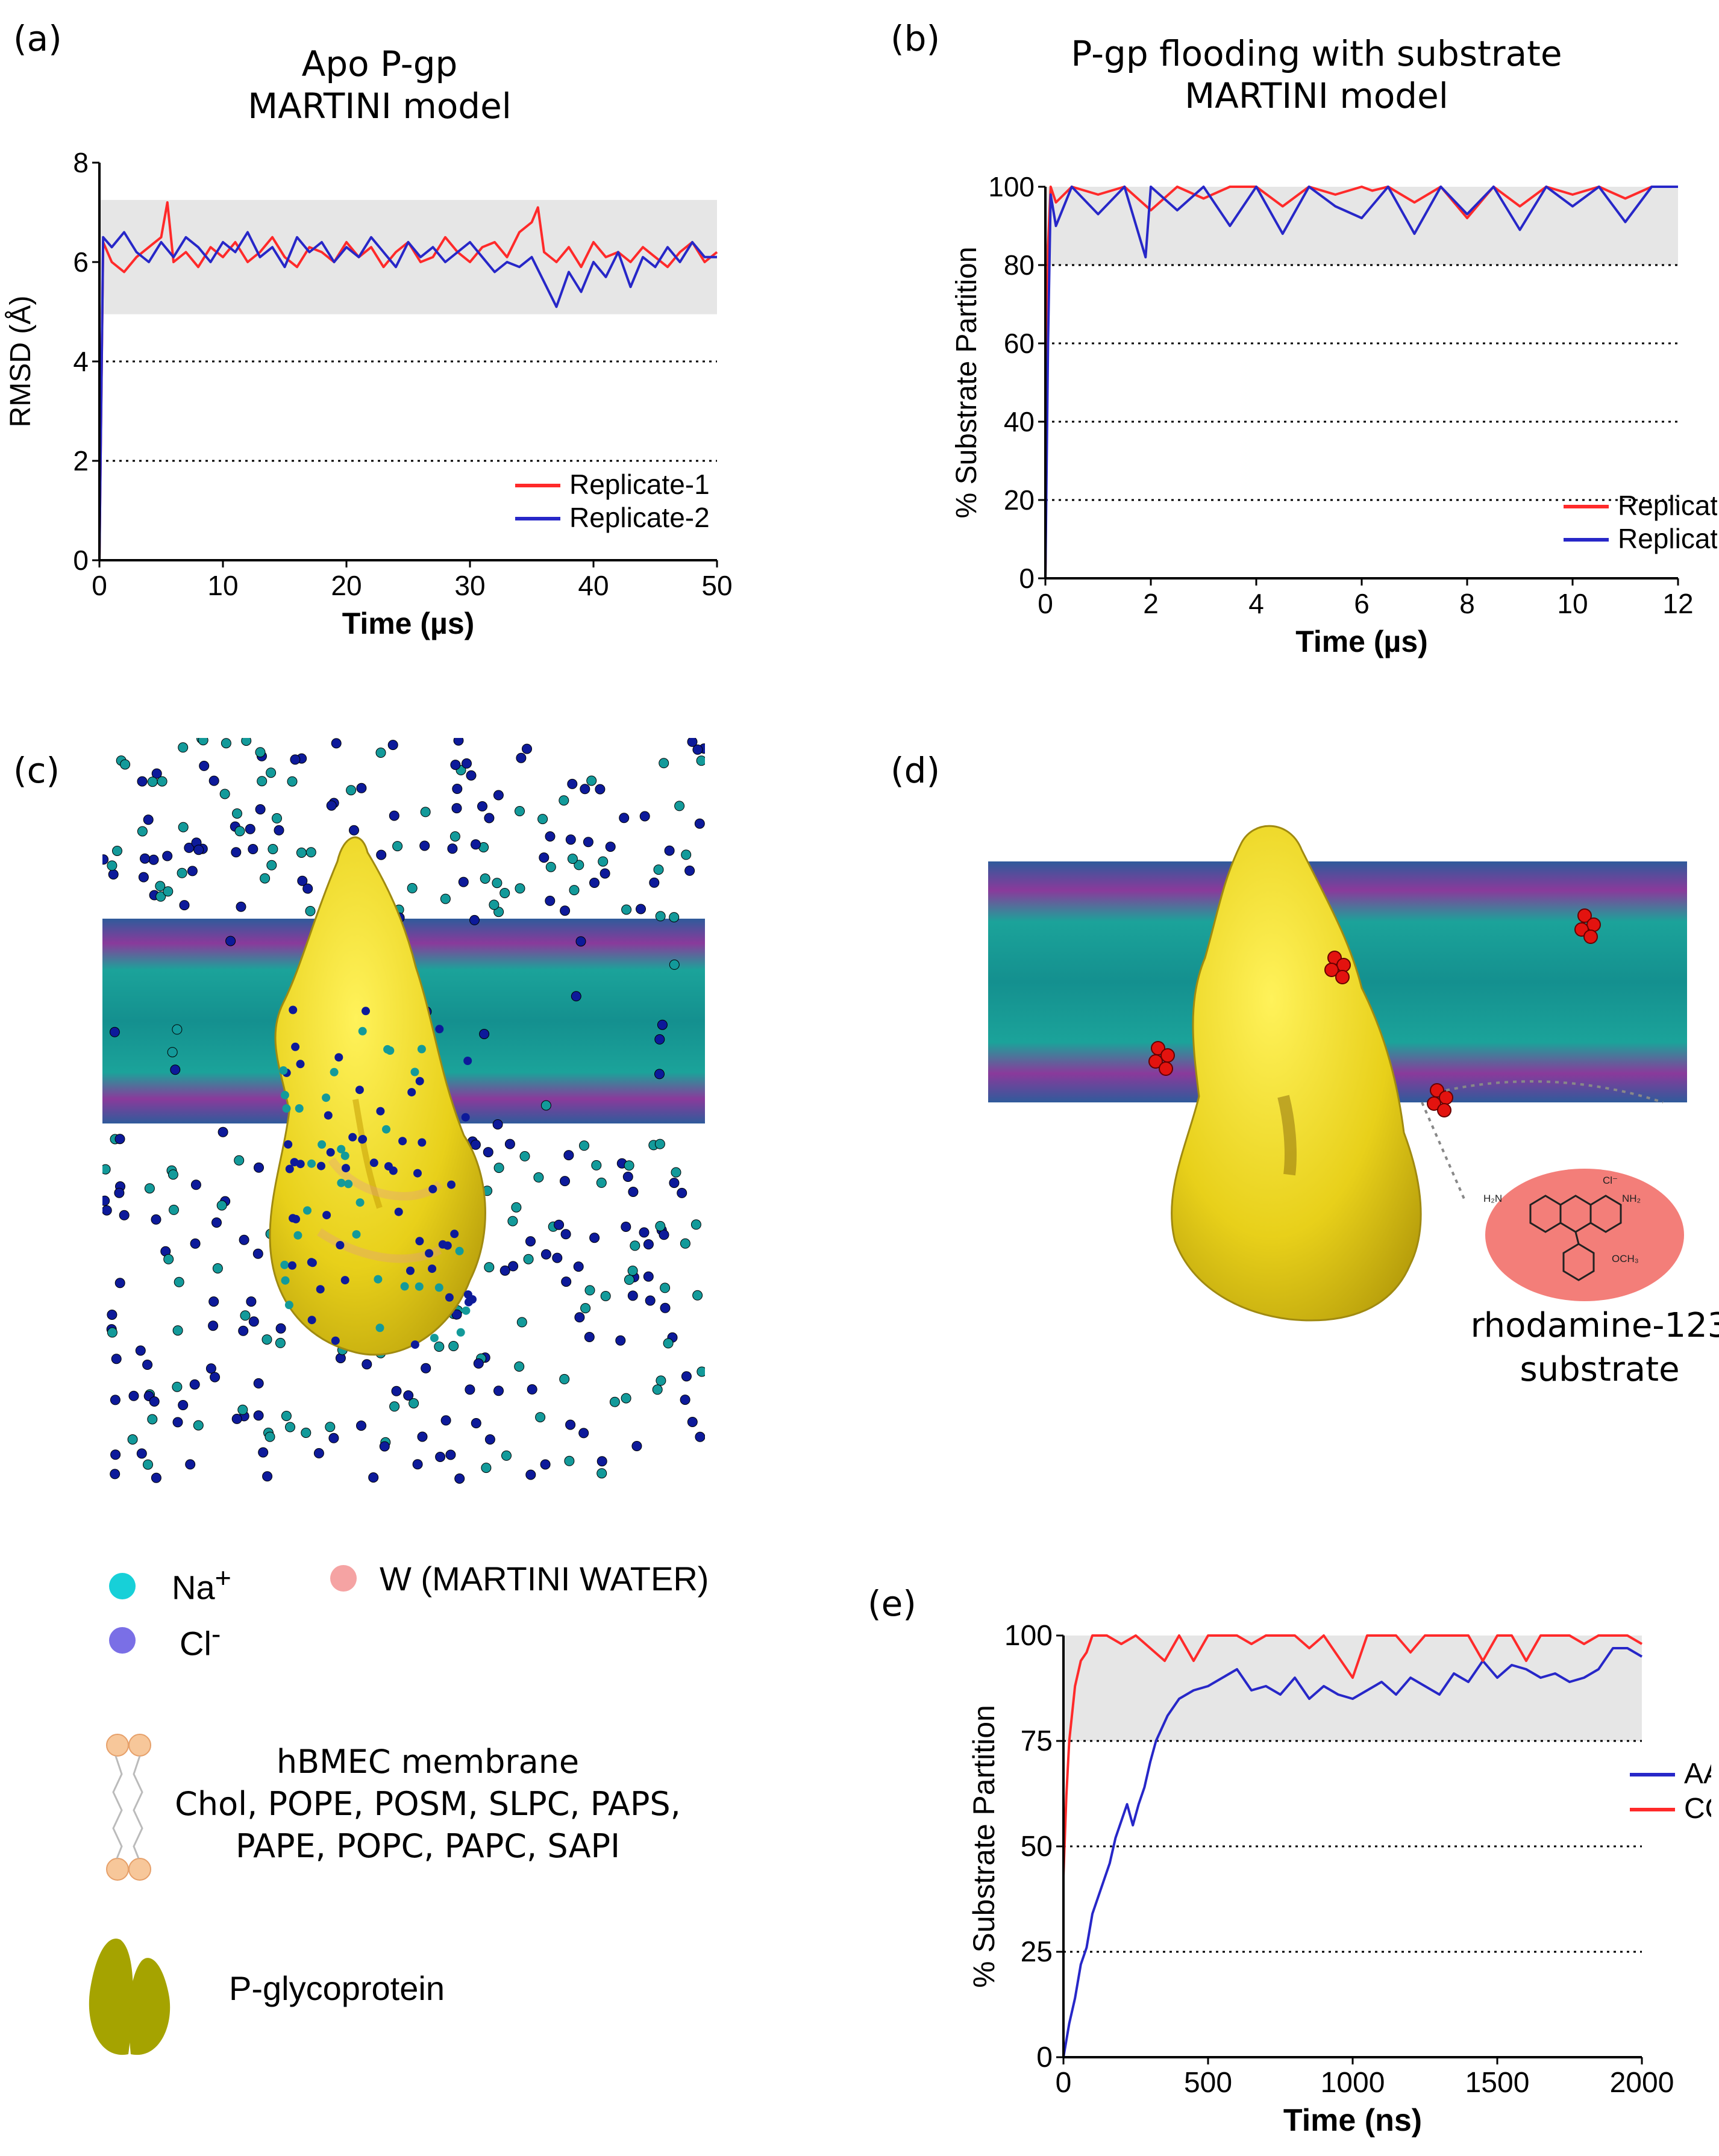 The image size is (1719, 2156). Describe the element at coordinates (222, 1577) in the screenshot. I see `legend-na-sup: +` at that location.